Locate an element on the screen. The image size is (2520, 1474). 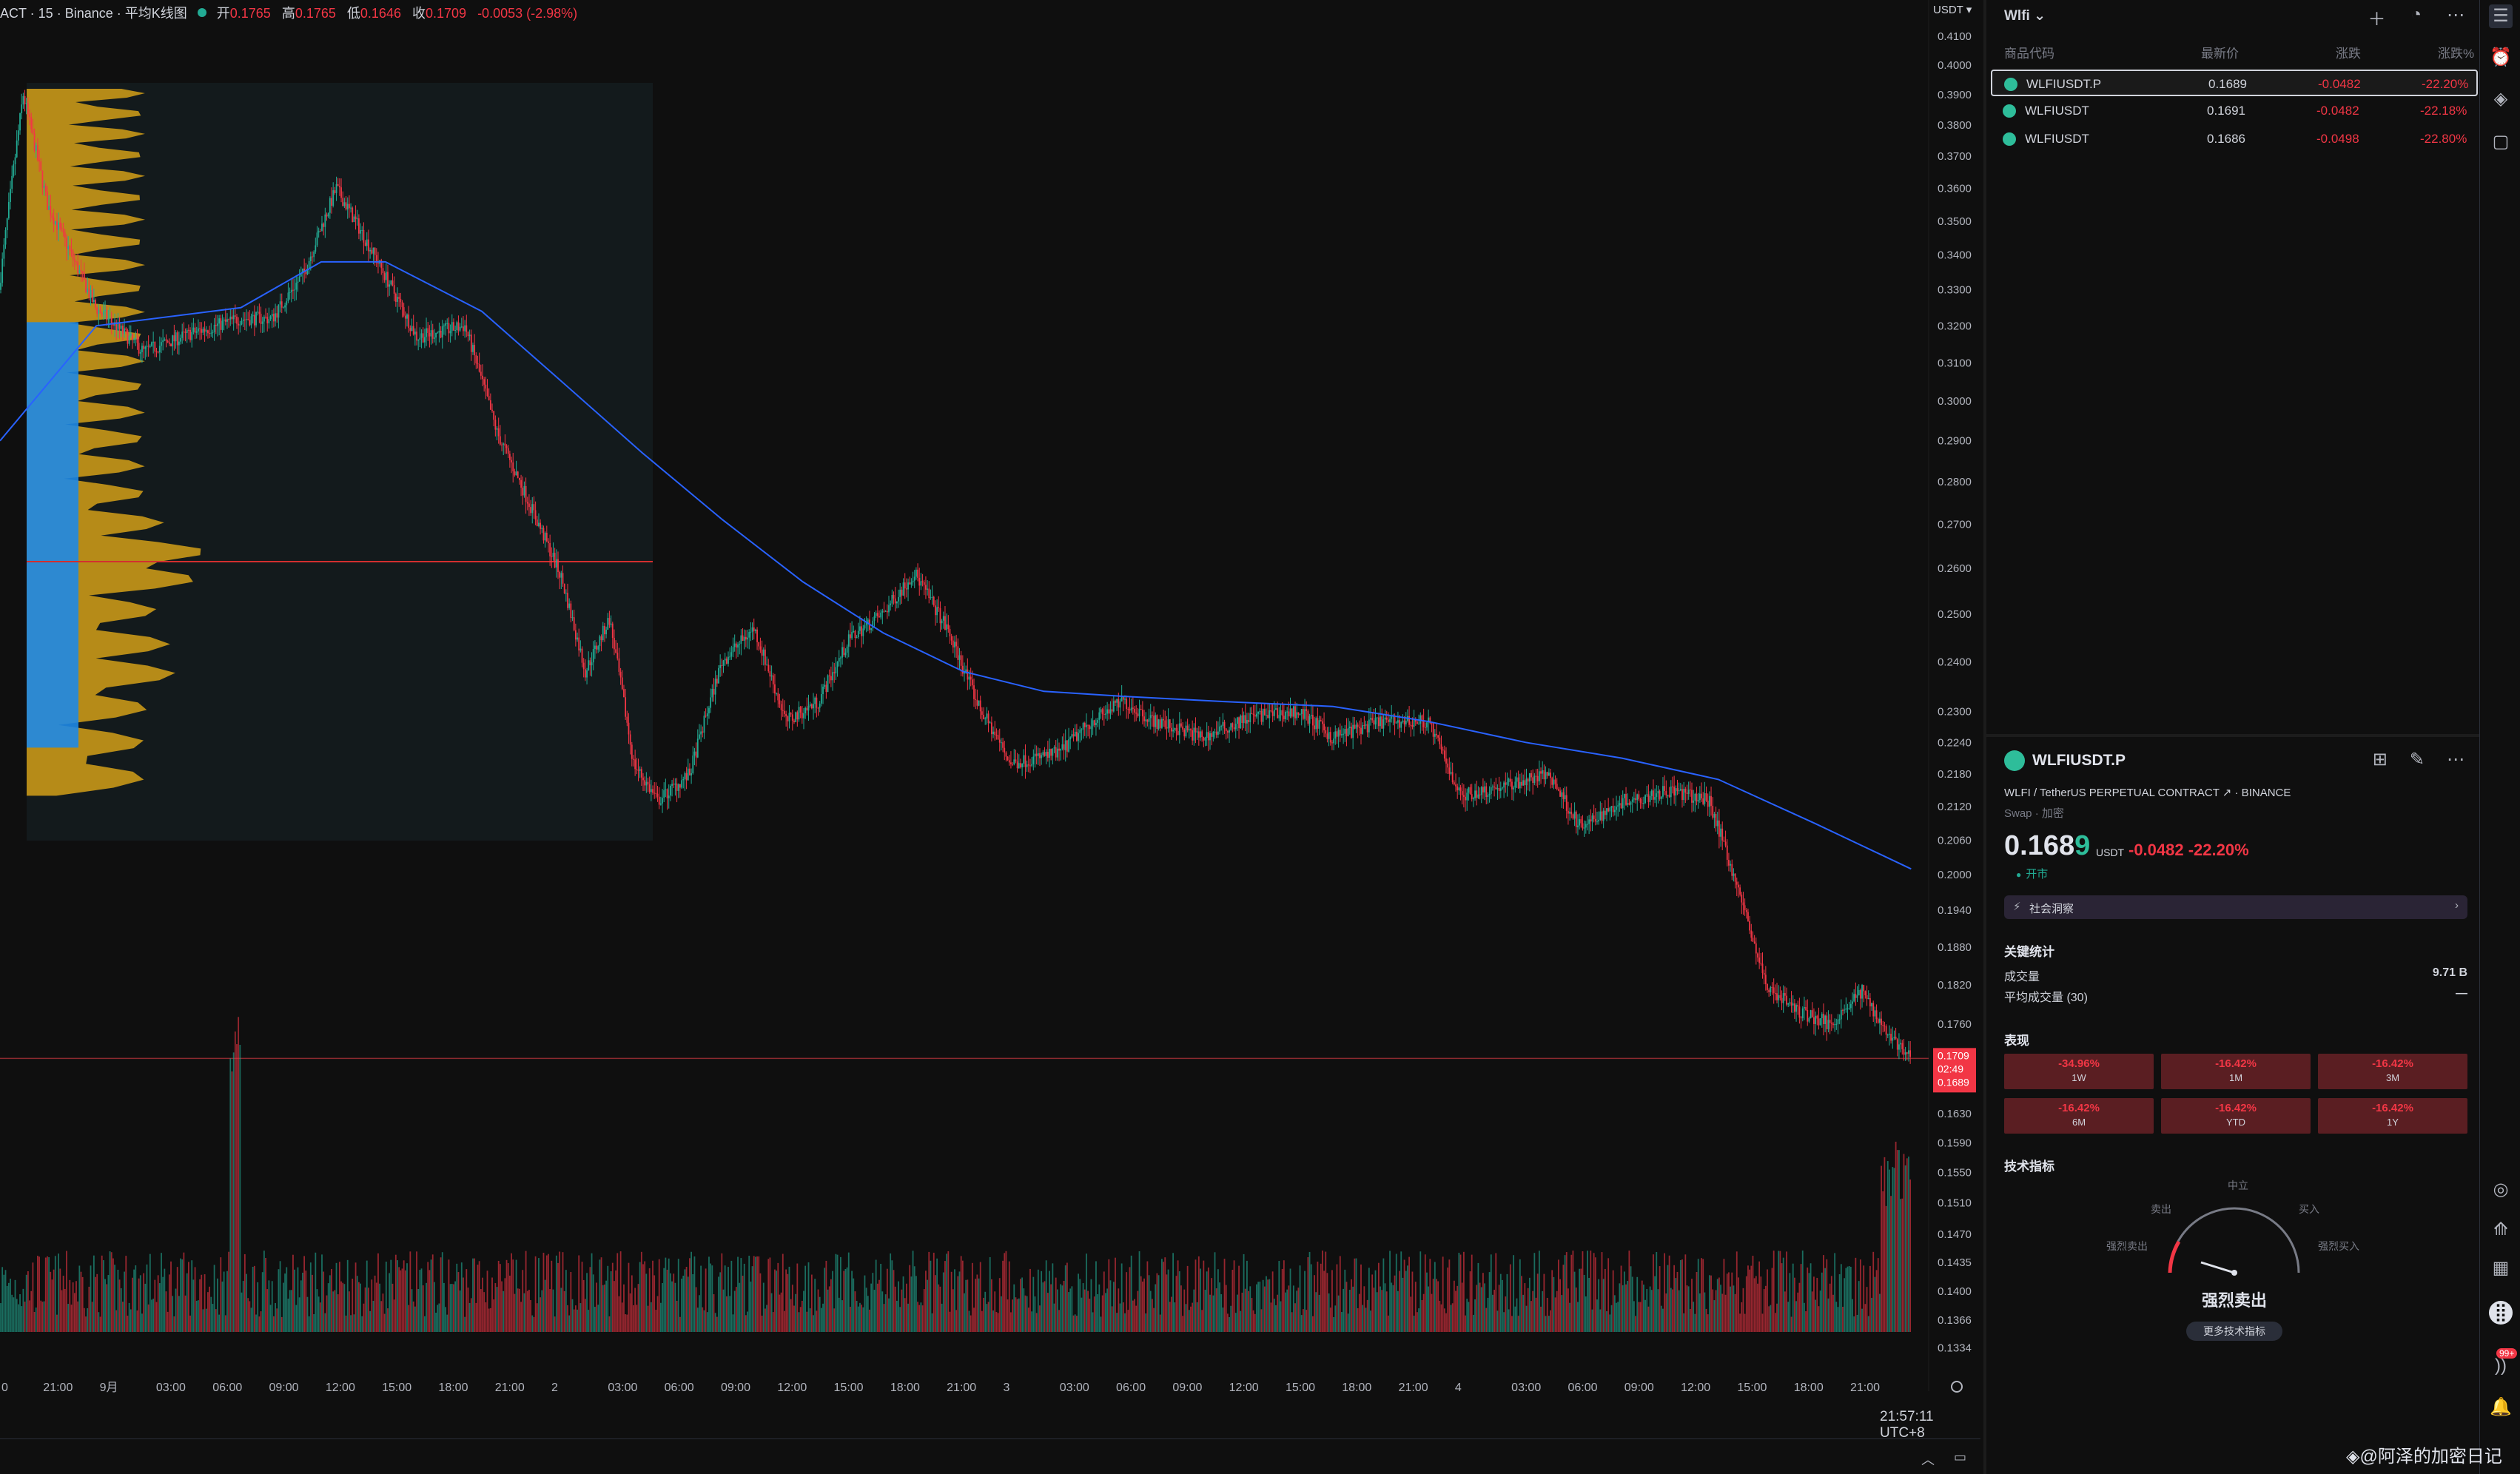
grid-icon: ⊞ is located at coordinates (2380, 760).